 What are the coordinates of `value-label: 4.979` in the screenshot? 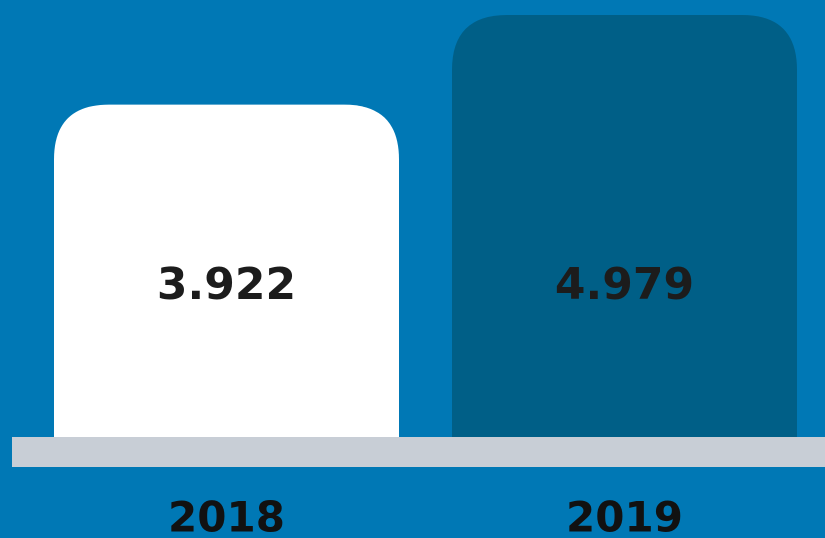 It's located at (624, 284).